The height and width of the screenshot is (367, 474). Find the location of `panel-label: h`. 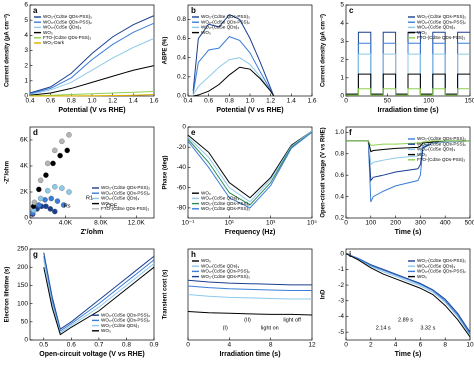

panel-label: h is located at coordinates (193, 254).